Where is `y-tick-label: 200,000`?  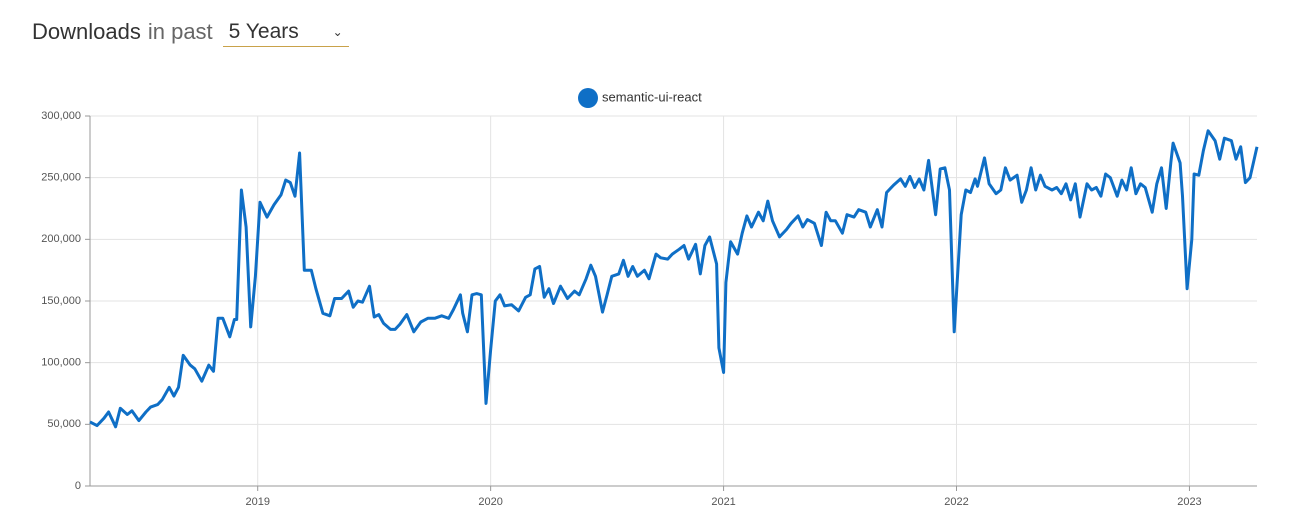 y-tick-label: 200,000 is located at coordinates (61, 239).